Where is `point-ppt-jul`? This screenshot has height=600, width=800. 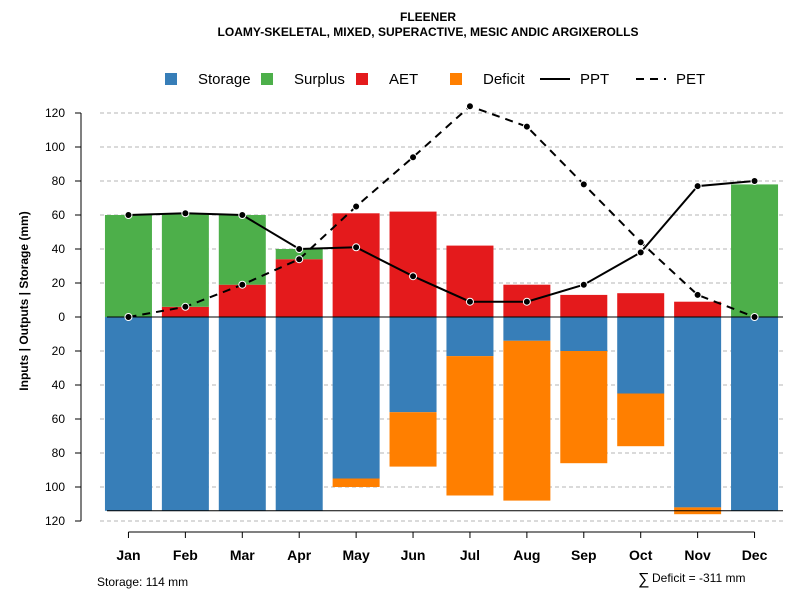
point-ppt-jul is located at coordinates (469, 301).